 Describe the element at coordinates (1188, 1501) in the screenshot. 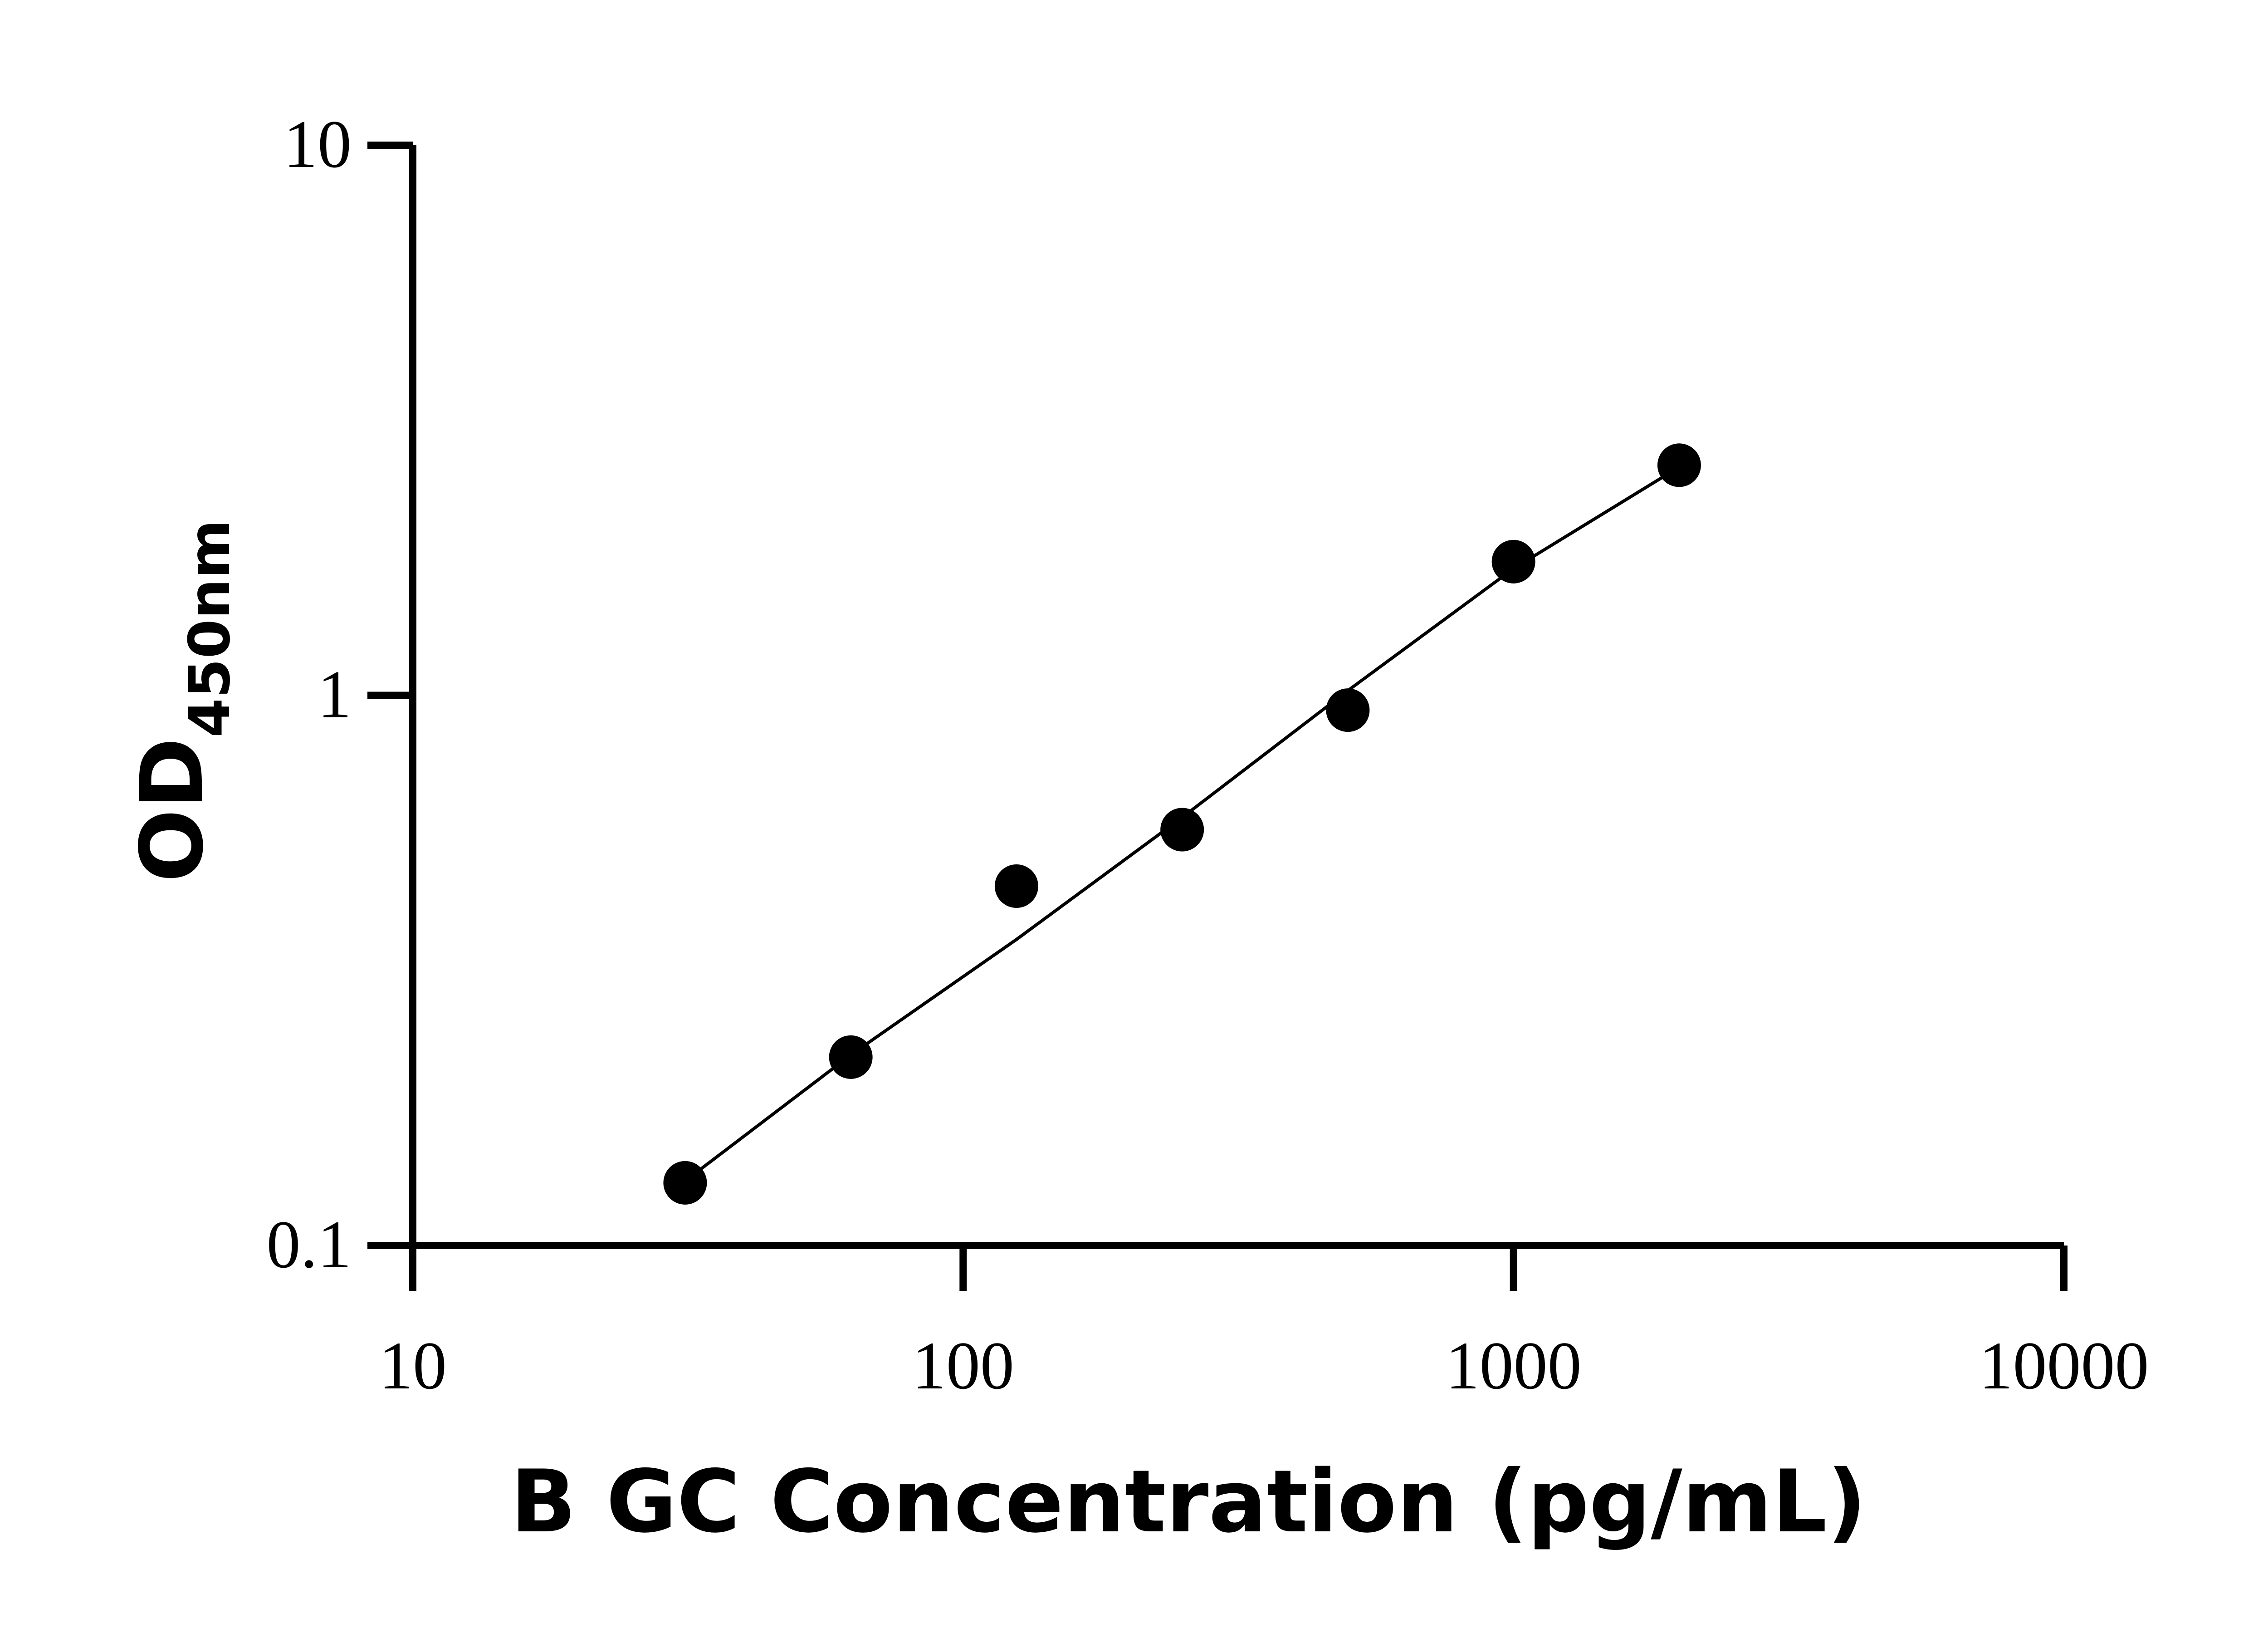

I see `x-axis-title: B GC Concentration (pg/mL)` at that location.